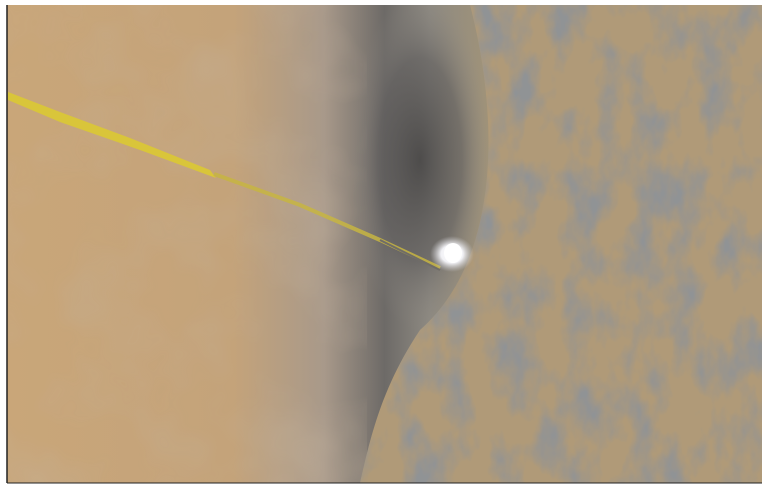 Image resolution: width=764 pixels, height=487 pixels. What do you see at coordinates (453, 253) in the screenshot?
I see `light-source` at bounding box center [453, 253].